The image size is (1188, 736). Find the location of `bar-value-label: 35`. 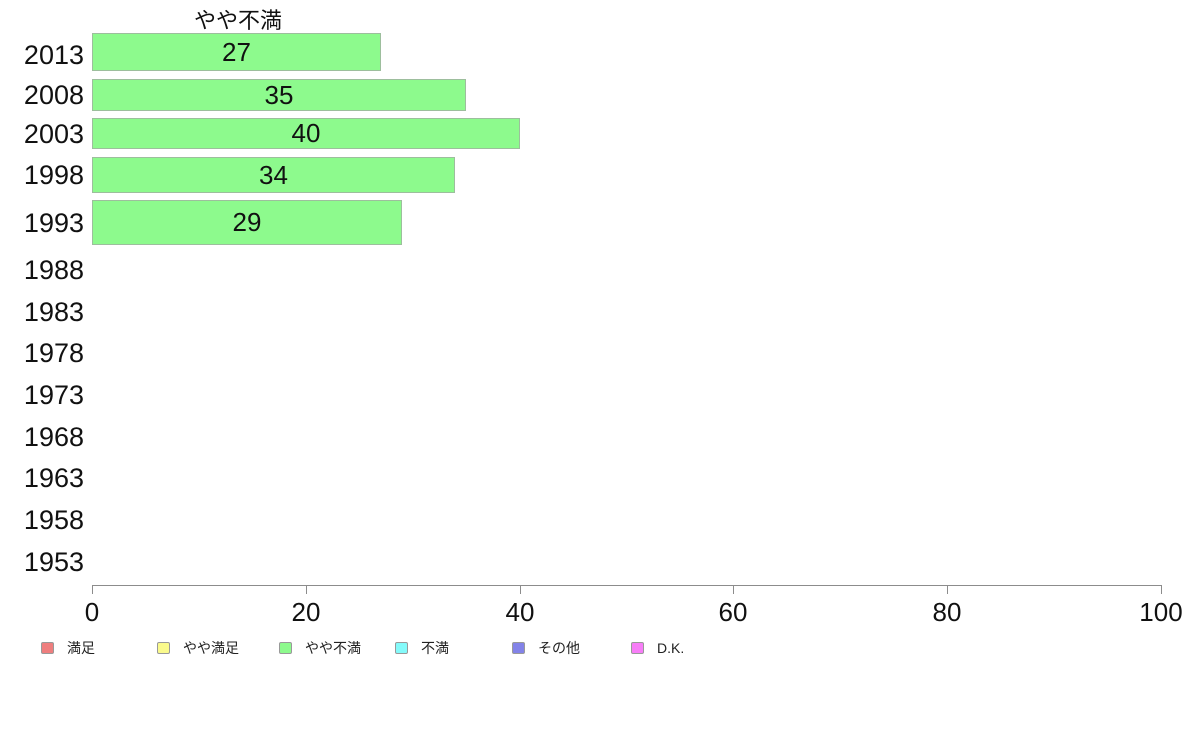

bar-value-label: 35 is located at coordinates (279, 95).